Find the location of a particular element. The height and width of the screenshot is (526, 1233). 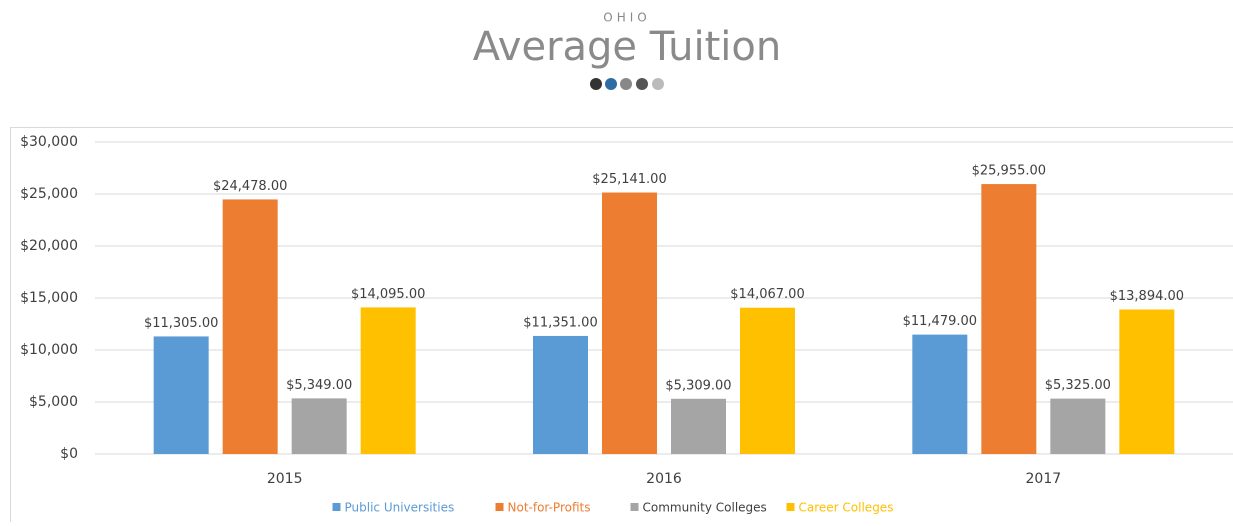

value-label: $25,141.00 is located at coordinates (629, 179).